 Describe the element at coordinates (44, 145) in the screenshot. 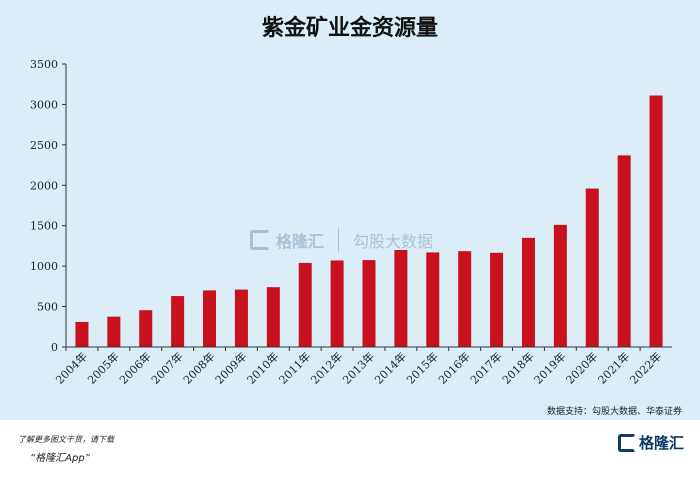

I see `y-tick-label: 2500` at that location.